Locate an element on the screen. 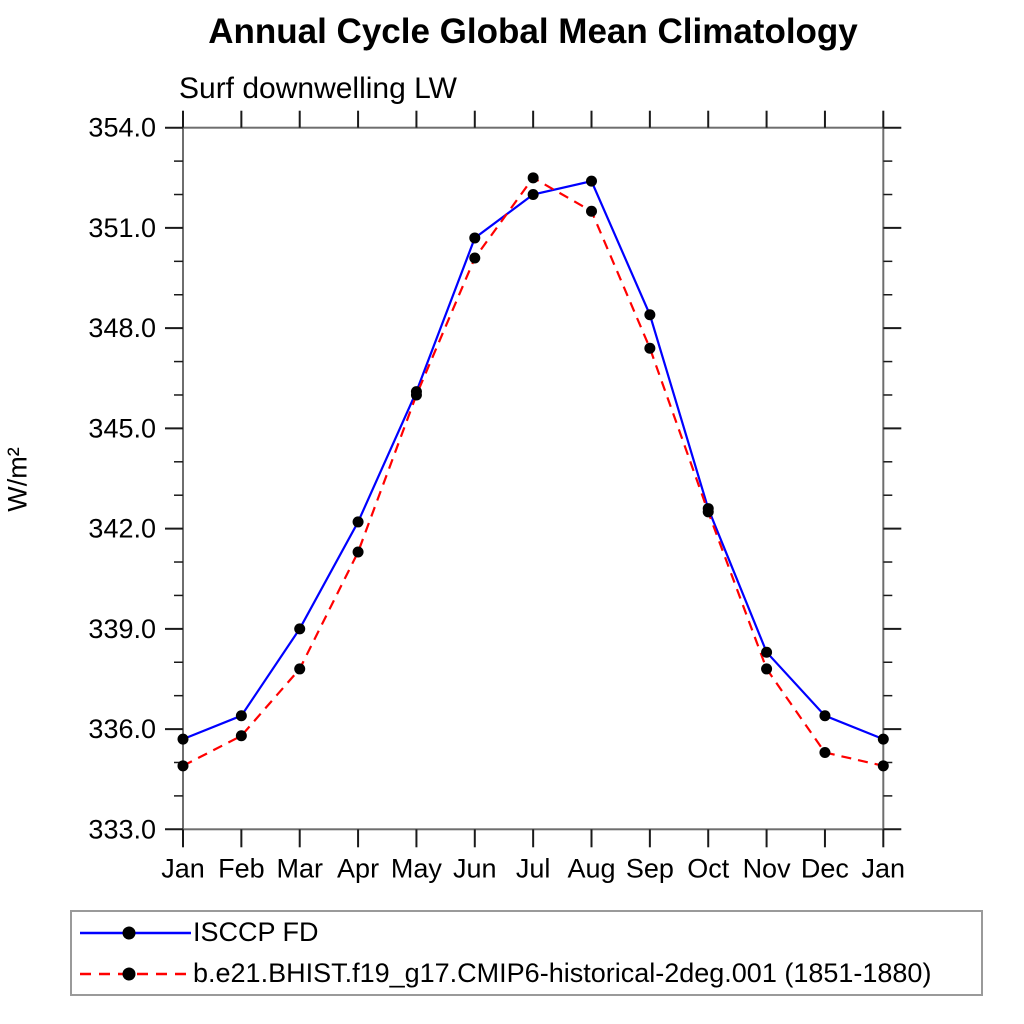 This screenshot has width=1024, height=1024. legend-label-obs: ISCCP FD is located at coordinates (256, 932).